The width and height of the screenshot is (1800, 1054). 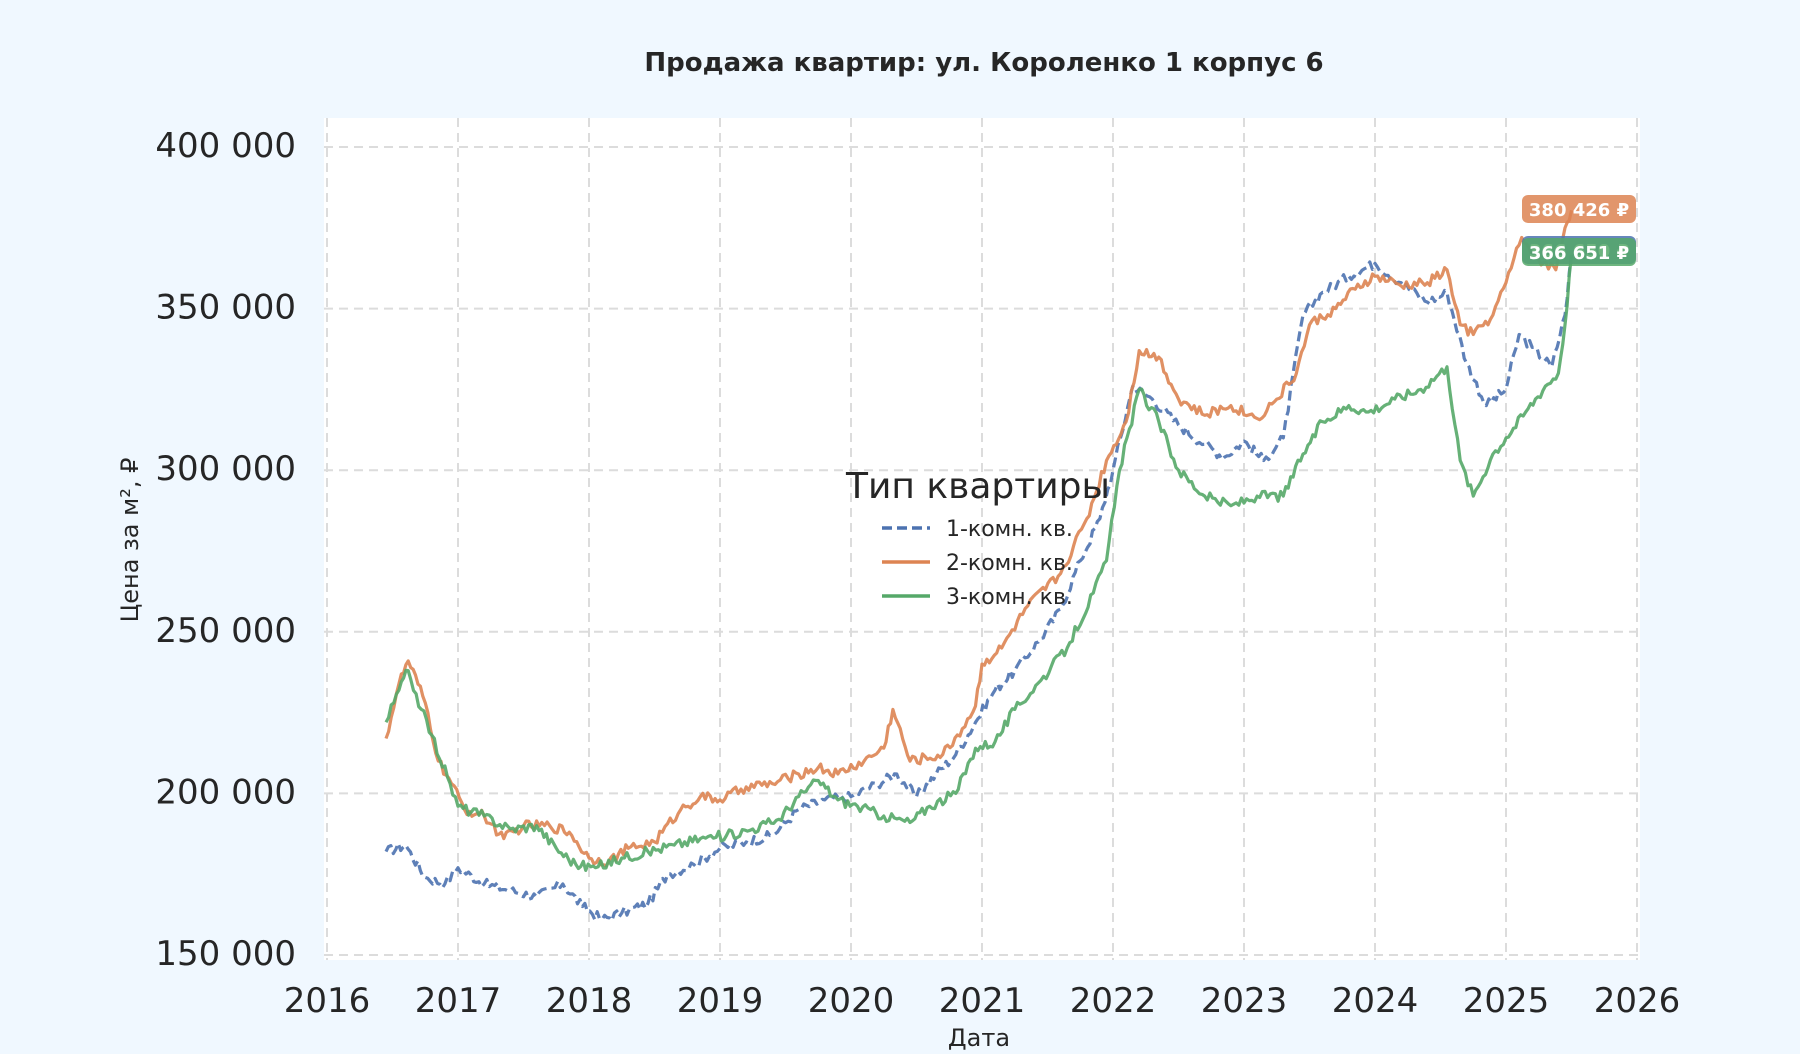 I want to click on x-tick-label: 2026, so click(x=1637, y=1001).